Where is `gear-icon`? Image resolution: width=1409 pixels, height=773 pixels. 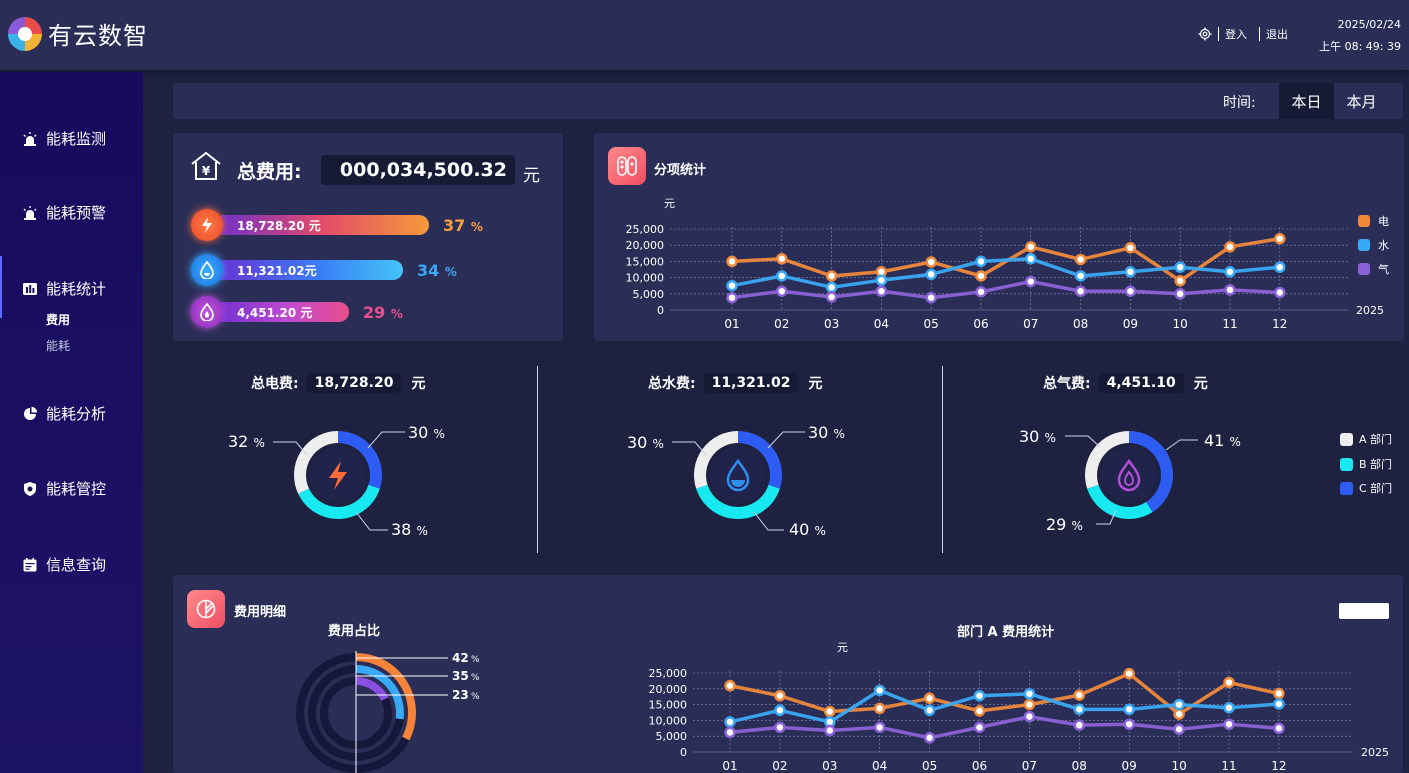
gear-icon is located at coordinates (1205, 34).